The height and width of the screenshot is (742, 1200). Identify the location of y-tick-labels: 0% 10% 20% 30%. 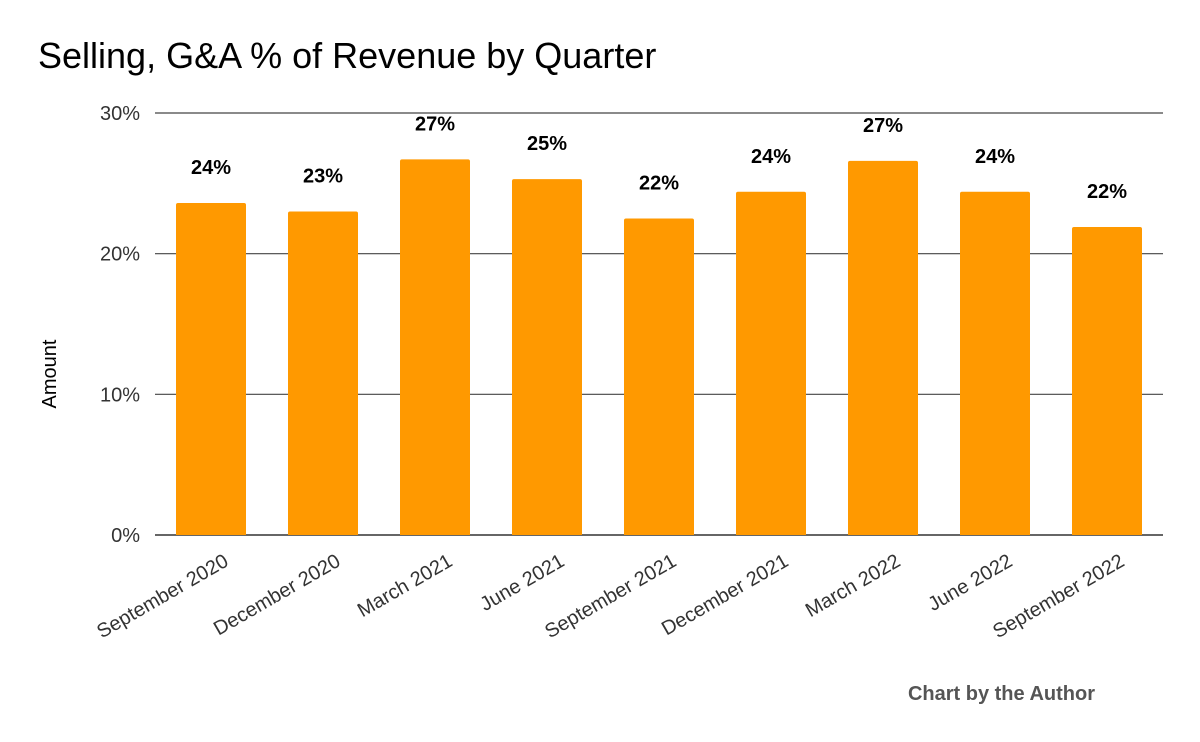
(120, 325).